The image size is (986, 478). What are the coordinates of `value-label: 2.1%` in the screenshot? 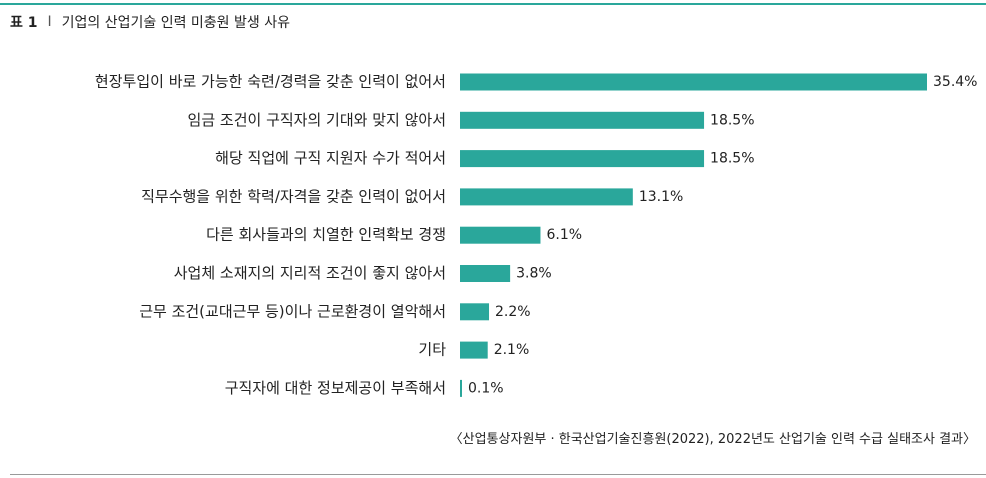 It's located at (512, 350).